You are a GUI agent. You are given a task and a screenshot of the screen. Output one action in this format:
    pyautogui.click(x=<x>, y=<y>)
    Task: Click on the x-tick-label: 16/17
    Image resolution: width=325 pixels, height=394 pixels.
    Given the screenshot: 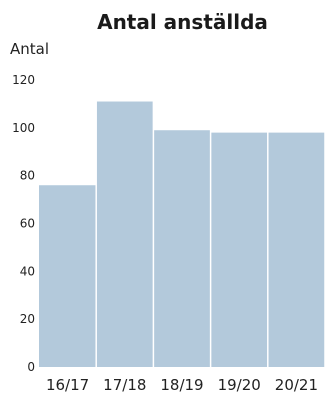 What is the action you would take?
    pyautogui.click(x=67, y=385)
    